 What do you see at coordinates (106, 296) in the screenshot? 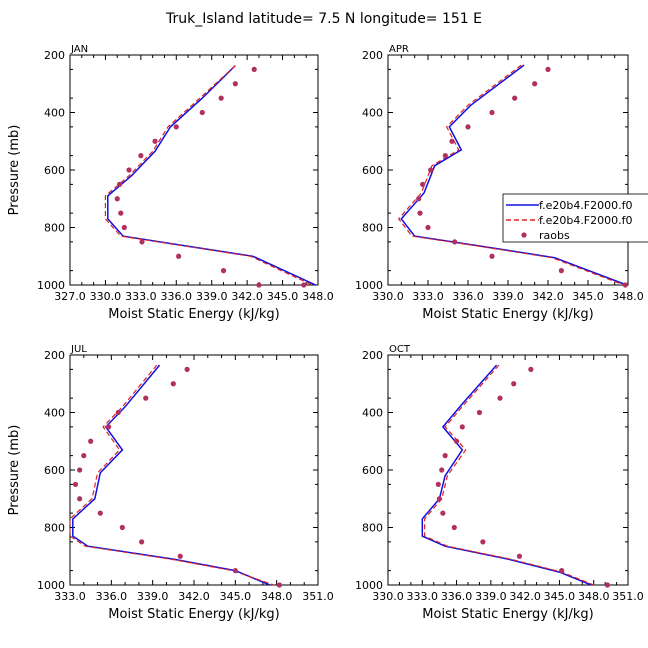
I see `x-tick-label: 330.0` at bounding box center [106, 296].